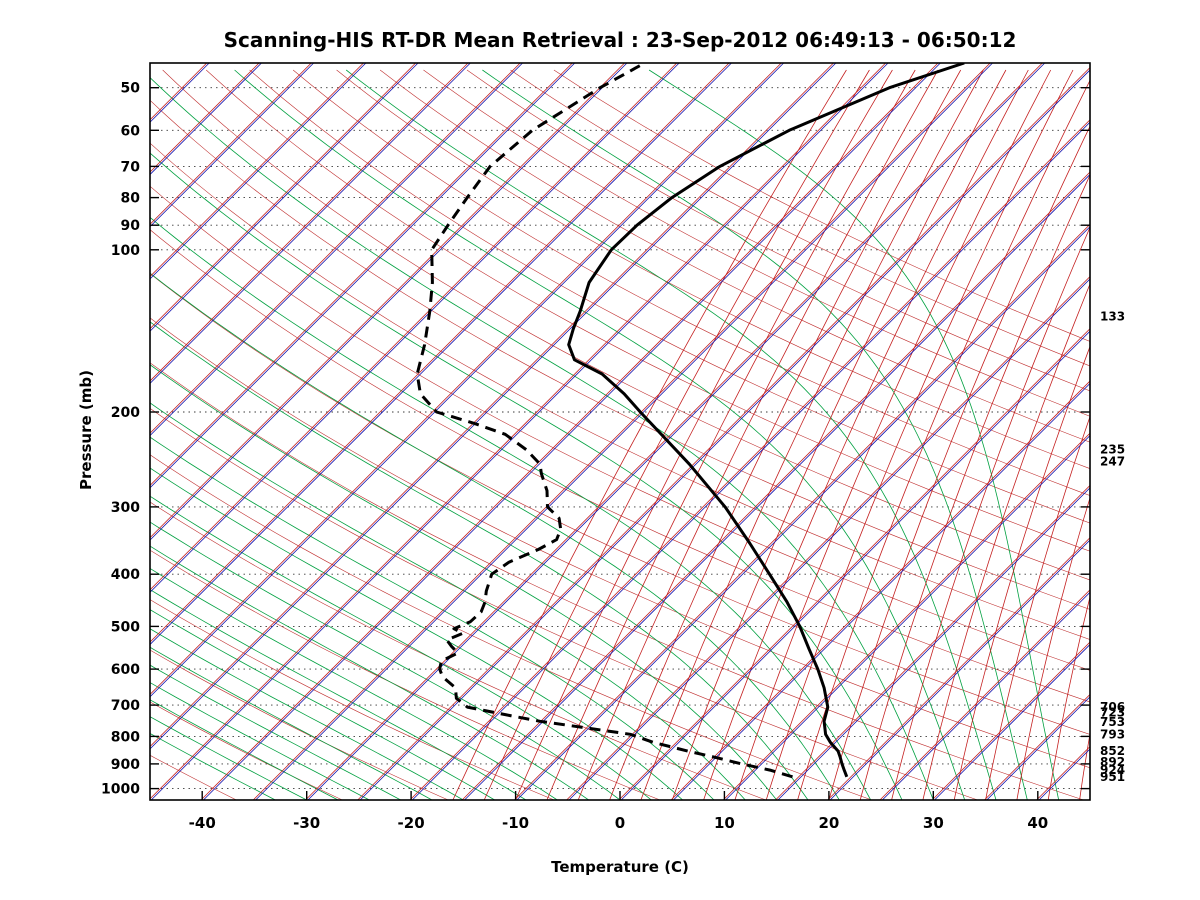 This screenshot has height=900, width=1200. Describe the element at coordinates (1112, 713) in the screenshot. I see `right-level-label: 723` at that location.